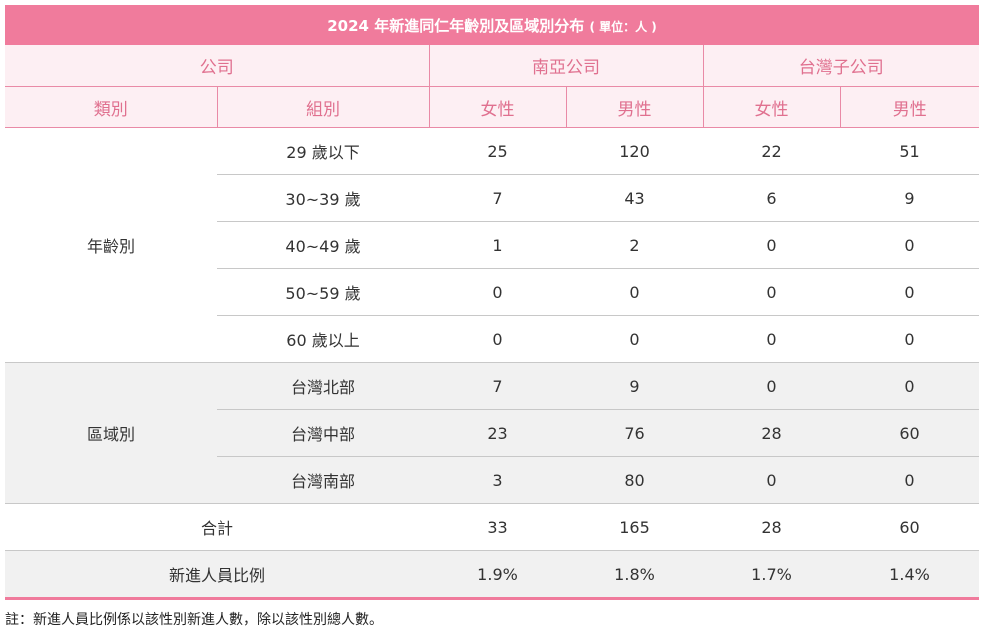 This screenshot has width=984, height=631. What do you see at coordinates (909, 151) in the screenshot?
I see `value-cell: 51` at bounding box center [909, 151].